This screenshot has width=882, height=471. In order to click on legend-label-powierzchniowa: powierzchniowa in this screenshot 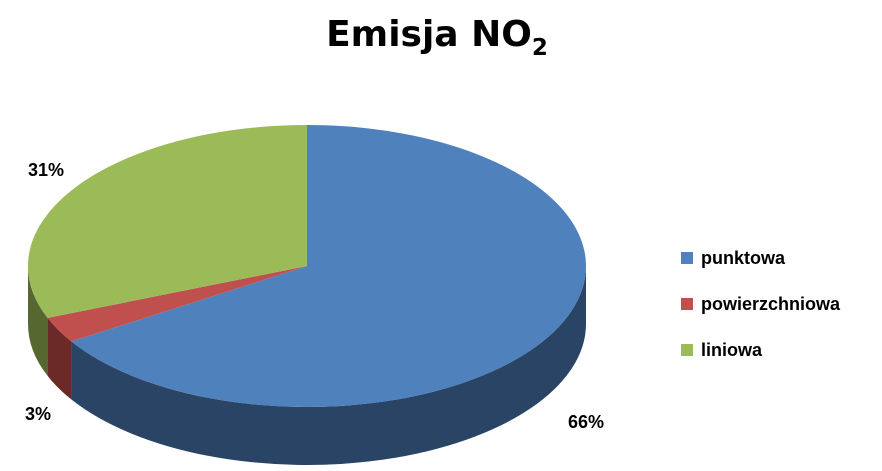, I will do `click(771, 304)`.